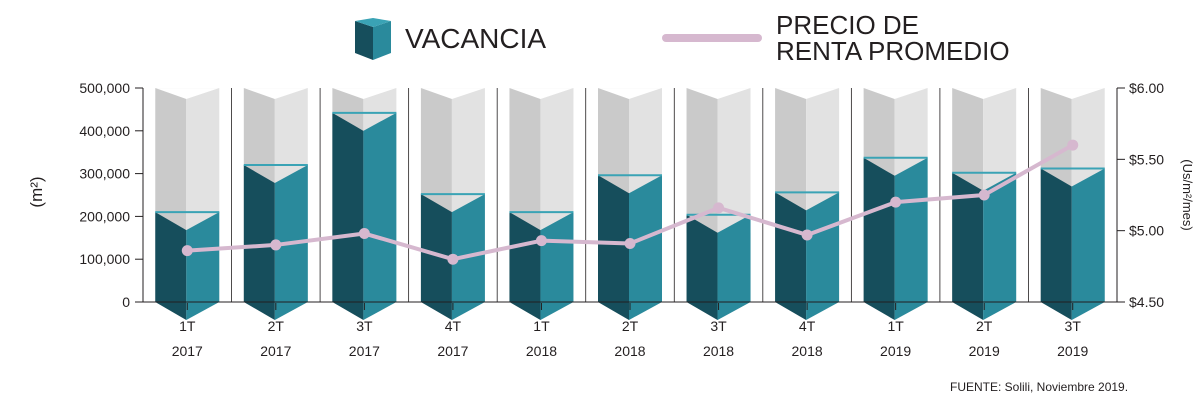 The image size is (1200, 409). Describe the element at coordinates (36, 191) in the screenshot. I see `y-axis-title-left: (m²)` at that location.